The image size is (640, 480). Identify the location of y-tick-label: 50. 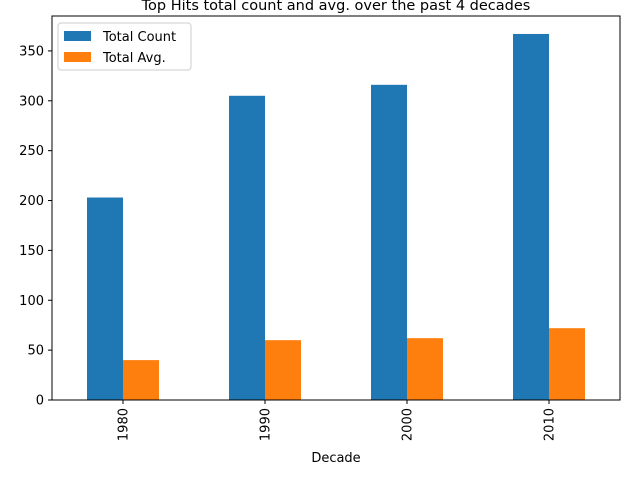
(35, 351).